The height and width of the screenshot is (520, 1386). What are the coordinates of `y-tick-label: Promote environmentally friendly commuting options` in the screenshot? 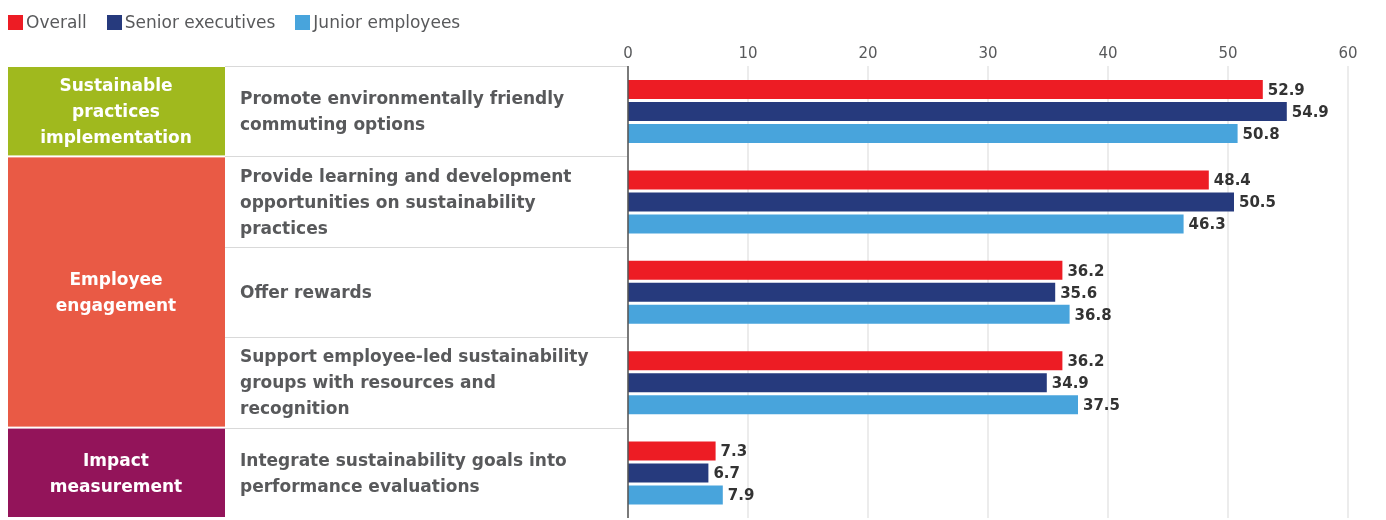 It's located at (402, 111).